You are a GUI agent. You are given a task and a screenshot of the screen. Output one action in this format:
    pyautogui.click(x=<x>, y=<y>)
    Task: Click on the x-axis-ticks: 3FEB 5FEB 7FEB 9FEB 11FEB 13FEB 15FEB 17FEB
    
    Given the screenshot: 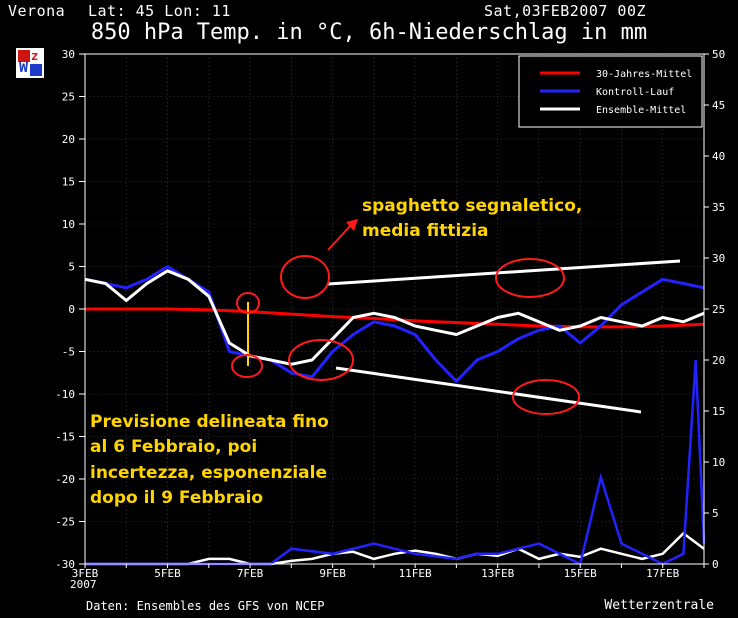 What is the action you would take?
    pyautogui.click(x=388, y=572)
    